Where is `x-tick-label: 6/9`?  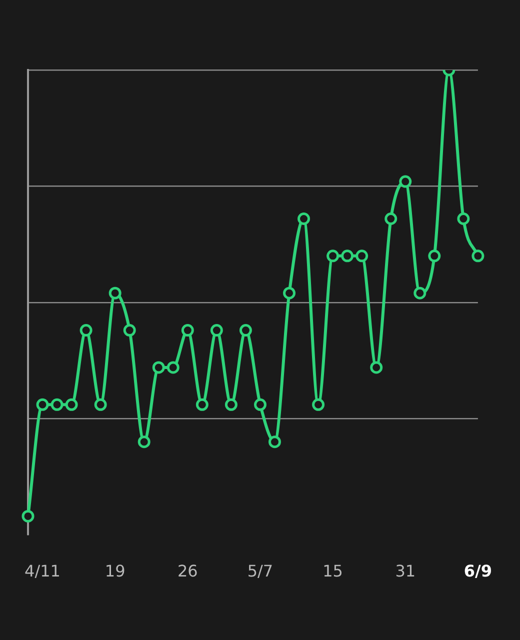
x-tick-label: 6/9 is located at coordinates (478, 571).